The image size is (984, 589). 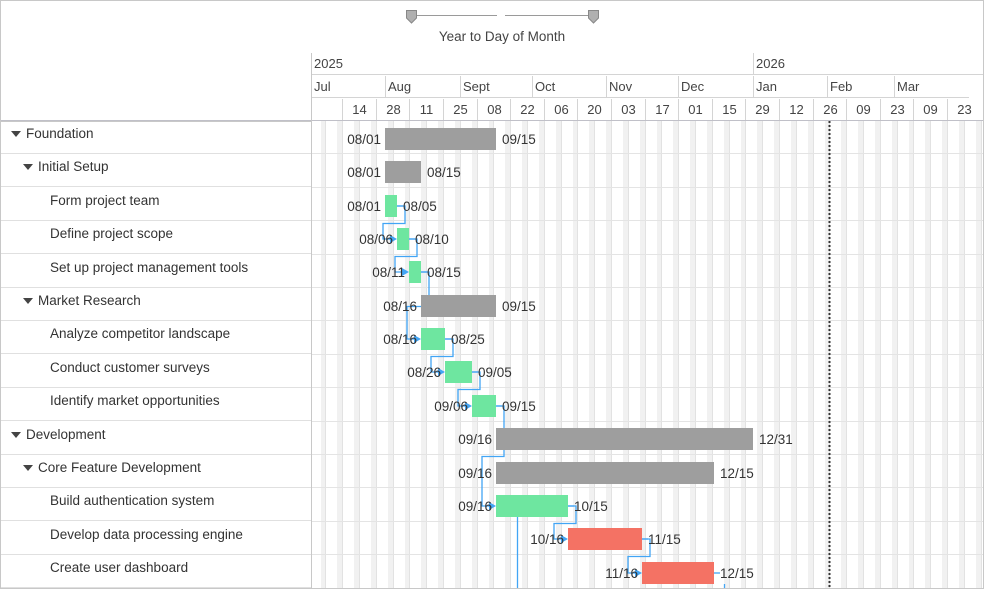 What do you see at coordinates (468, 339) in the screenshot?
I see `bar-end-label: 08/25` at bounding box center [468, 339].